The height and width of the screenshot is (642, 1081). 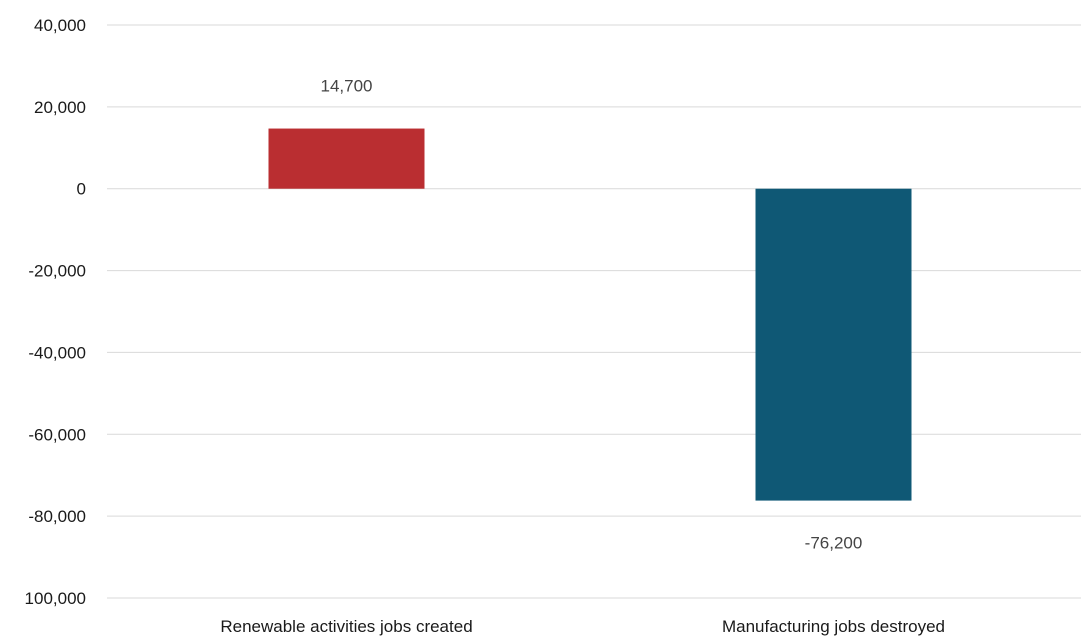 What do you see at coordinates (60, 107) in the screenshot?
I see `y-tick-label: 20,000` at bounding box center [60, 107].